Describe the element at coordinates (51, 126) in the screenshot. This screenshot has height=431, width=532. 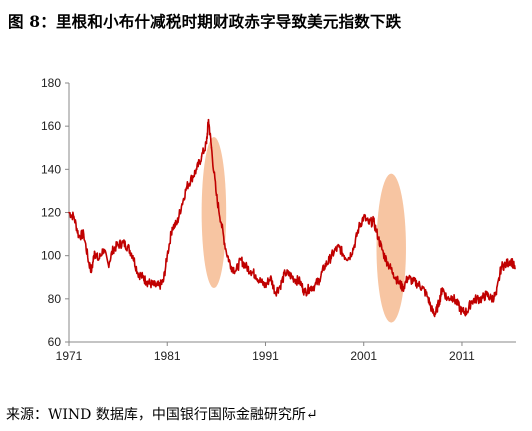
I see `y-tick-label: 160` at that location.